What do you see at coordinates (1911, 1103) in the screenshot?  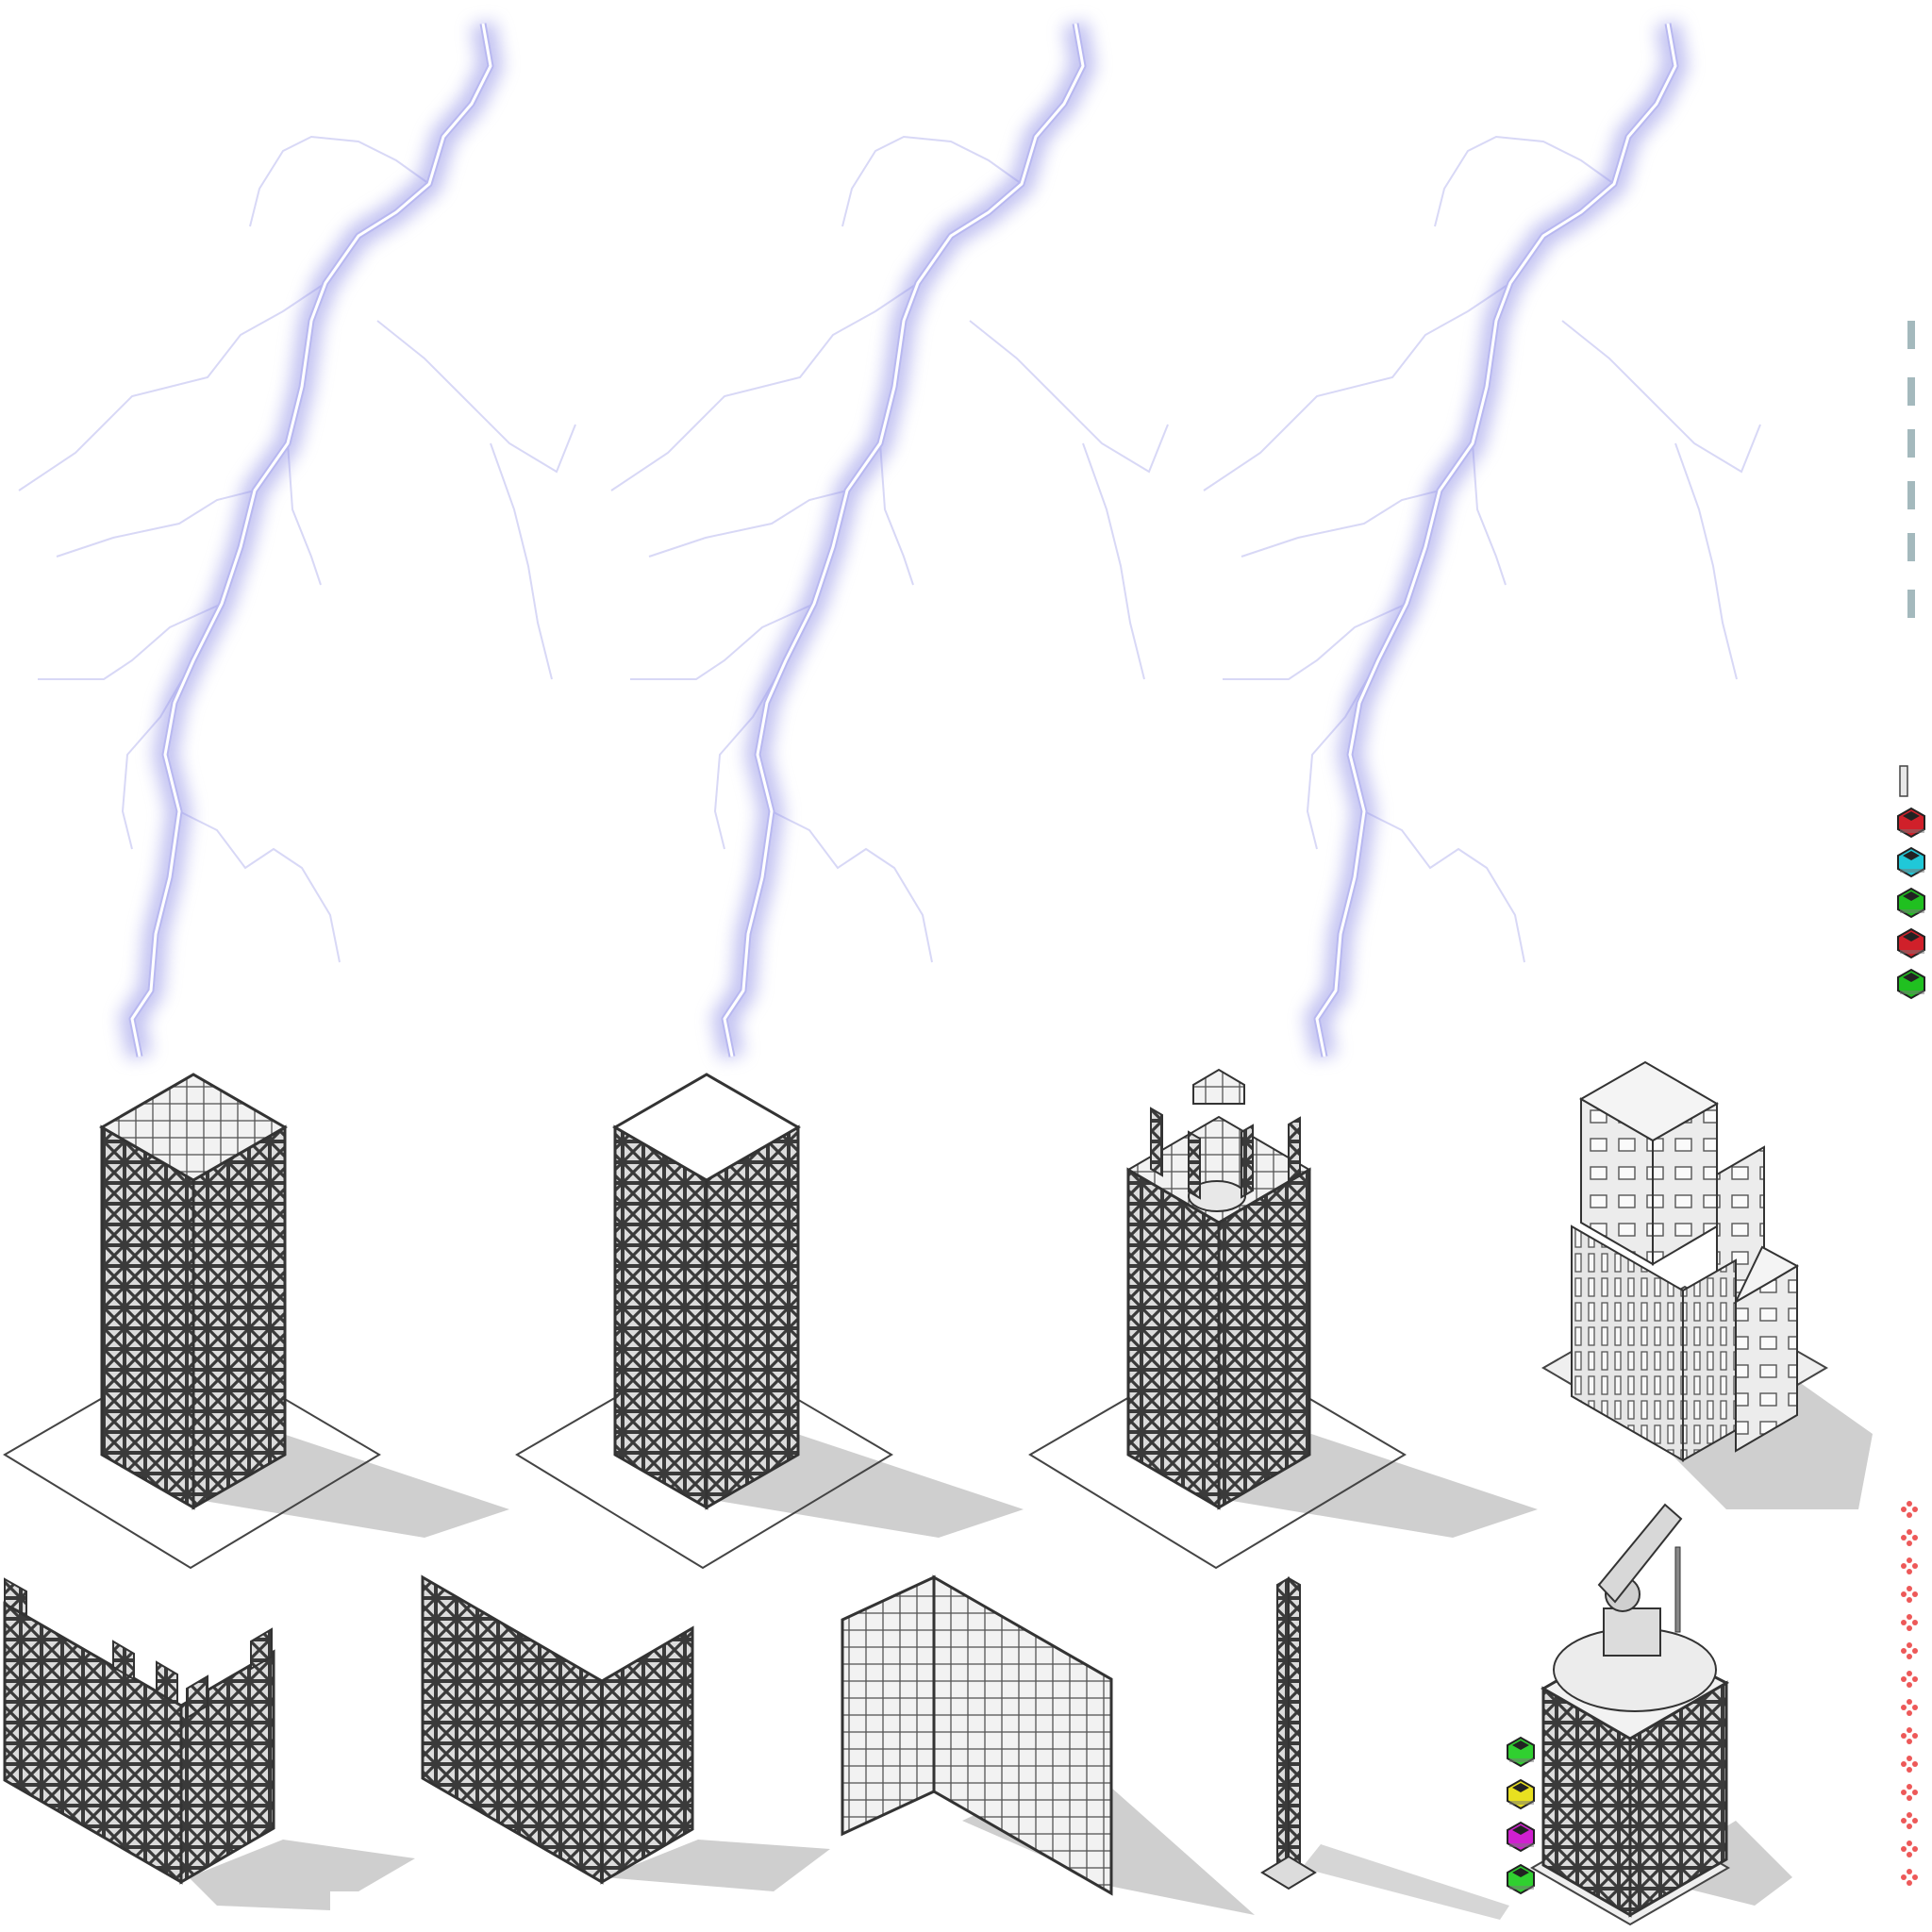 I see `side-sprite-strip` at bounding box center [1911, 1103].